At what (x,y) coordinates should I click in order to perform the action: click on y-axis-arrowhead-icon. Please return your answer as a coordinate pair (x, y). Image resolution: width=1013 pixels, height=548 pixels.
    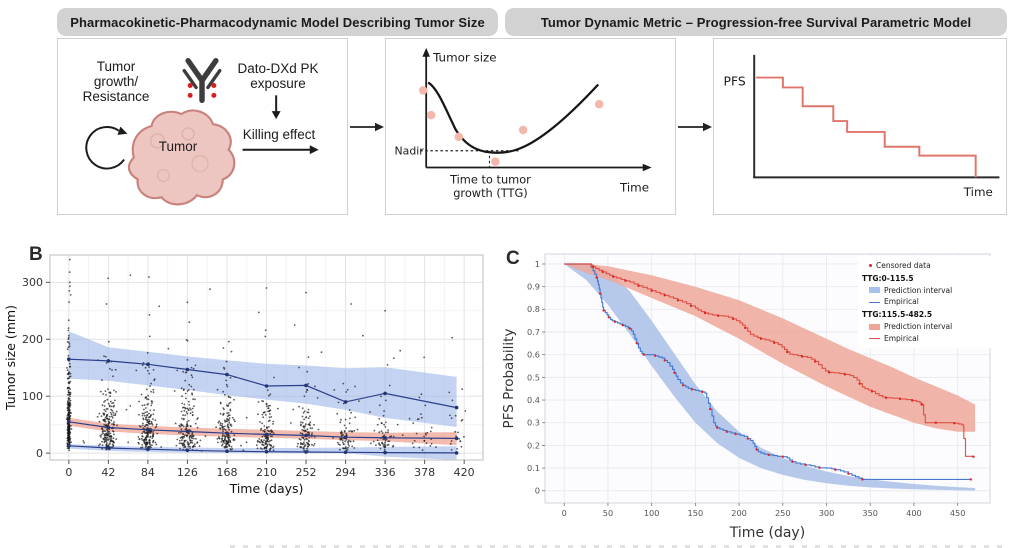
    Looking at the image, I should click on (426, 52).